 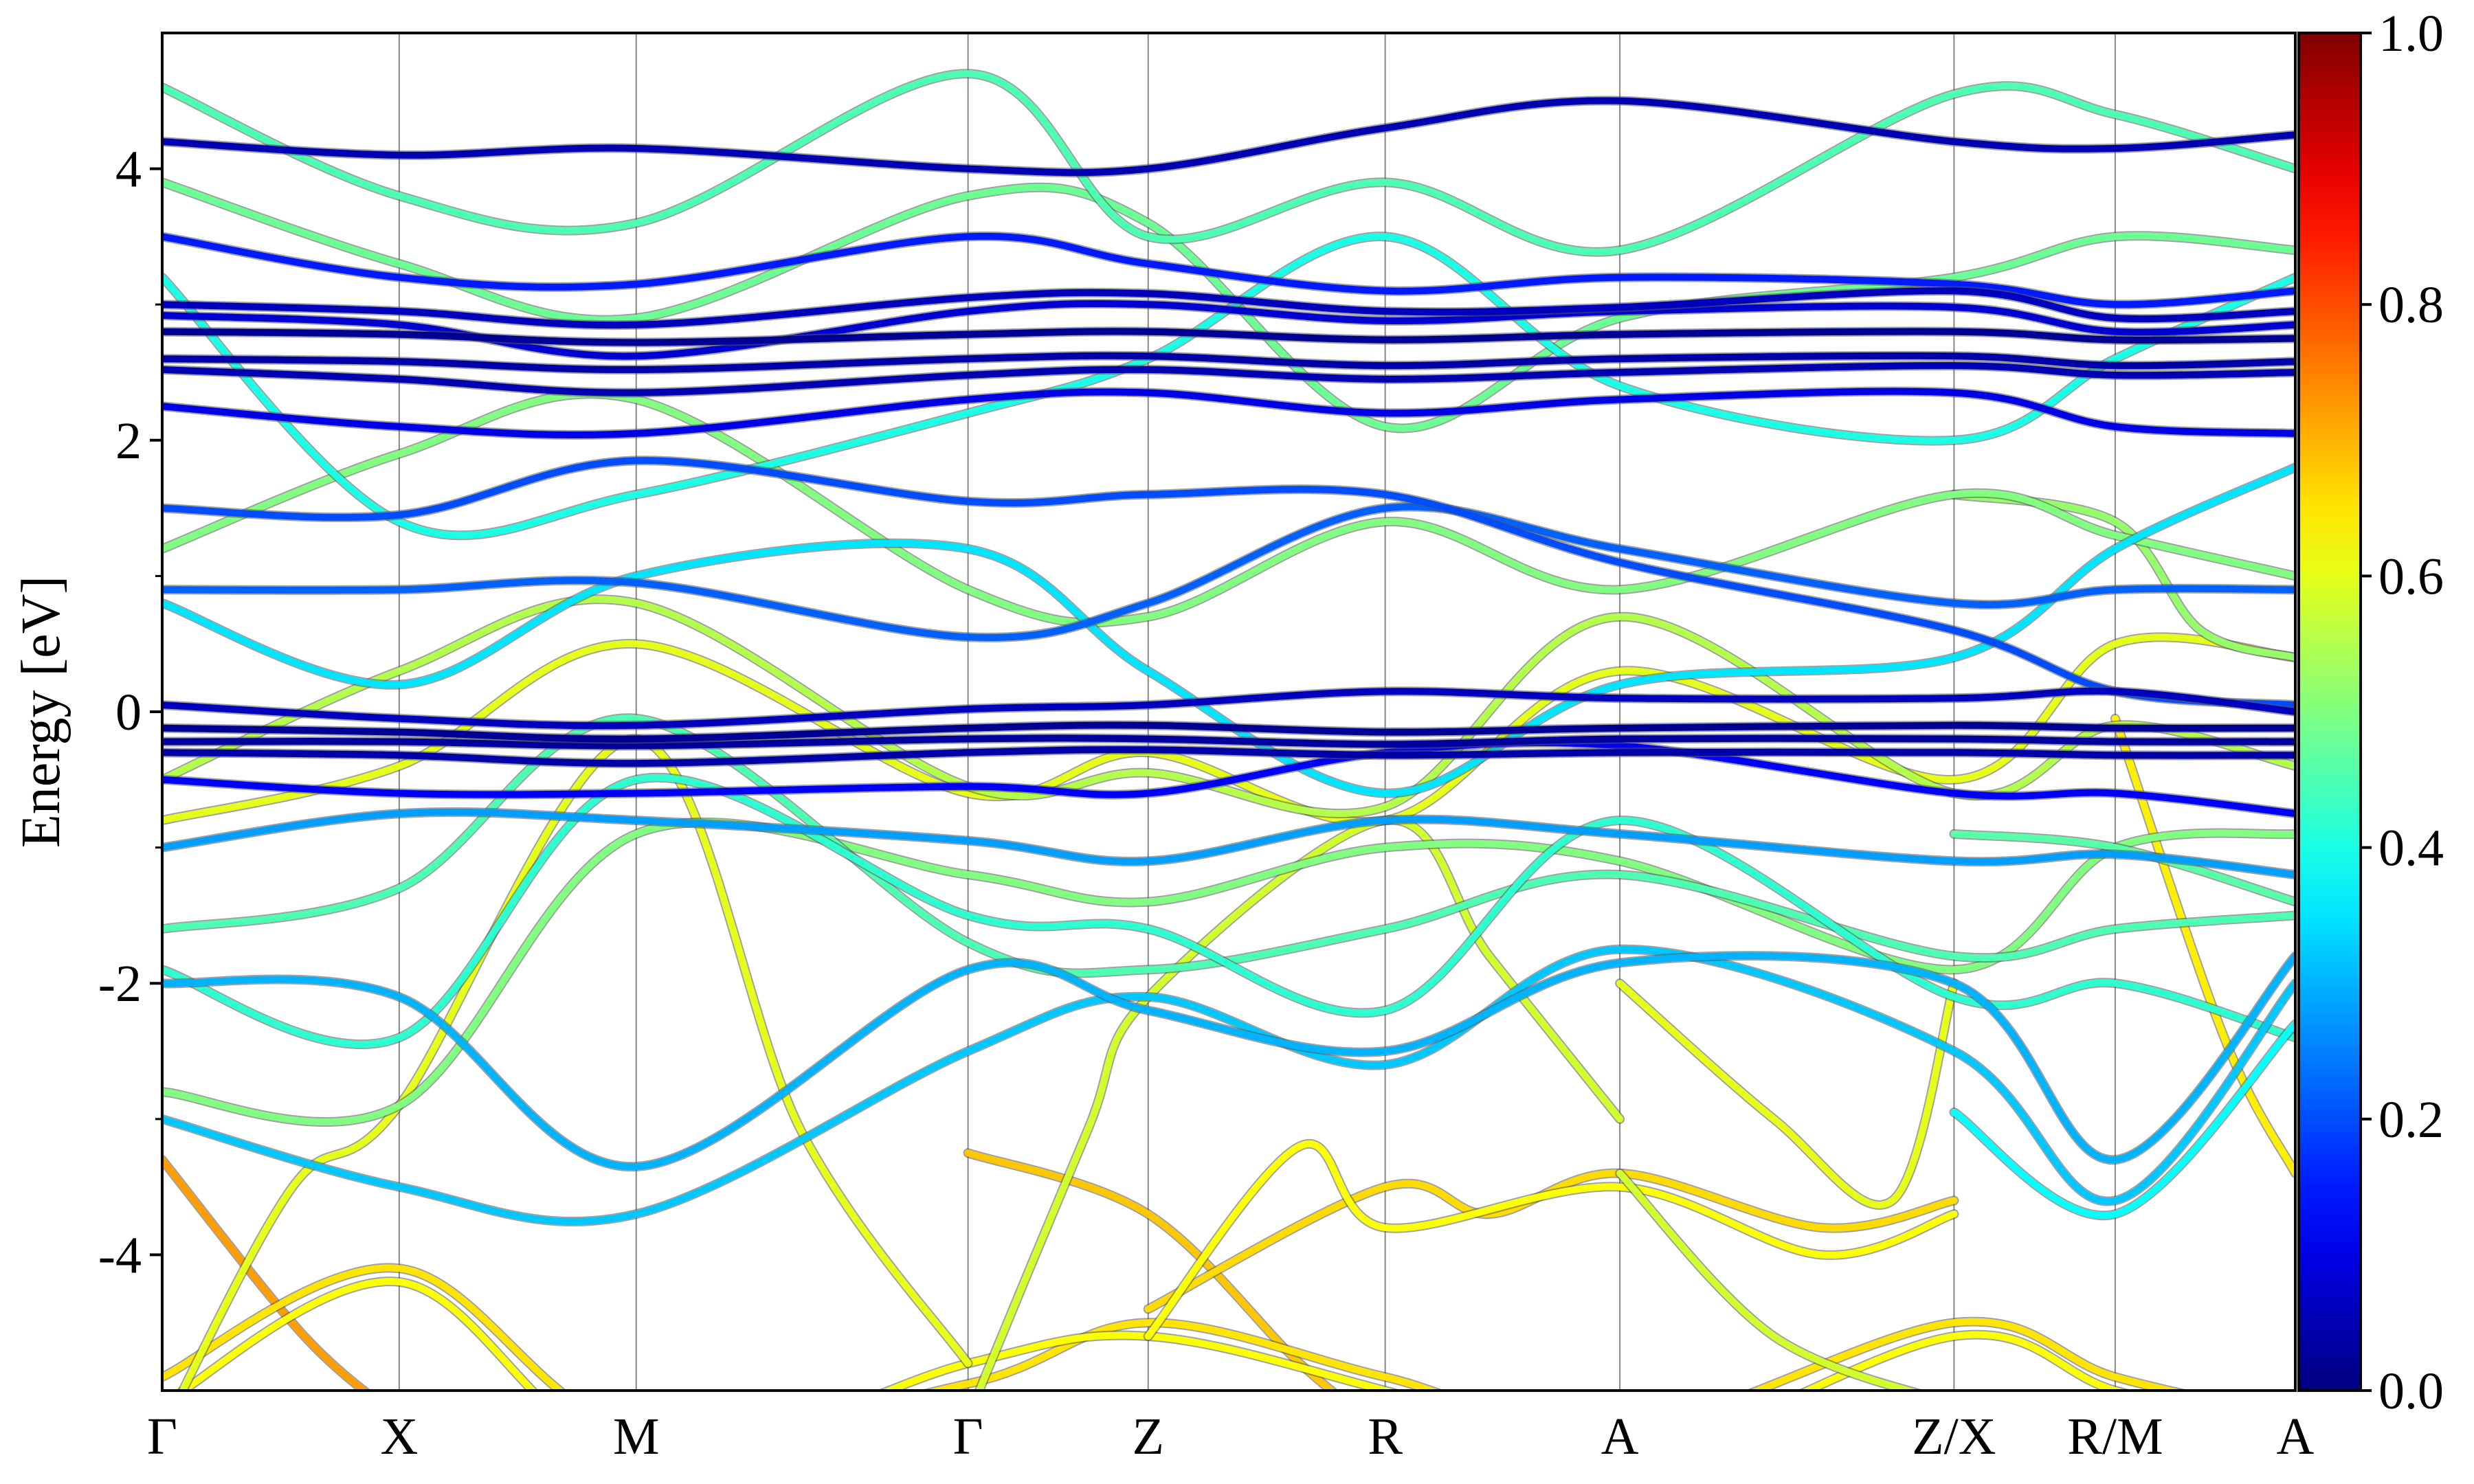 I want to click on x-tick-label: M, so click(x=636, y=1436).